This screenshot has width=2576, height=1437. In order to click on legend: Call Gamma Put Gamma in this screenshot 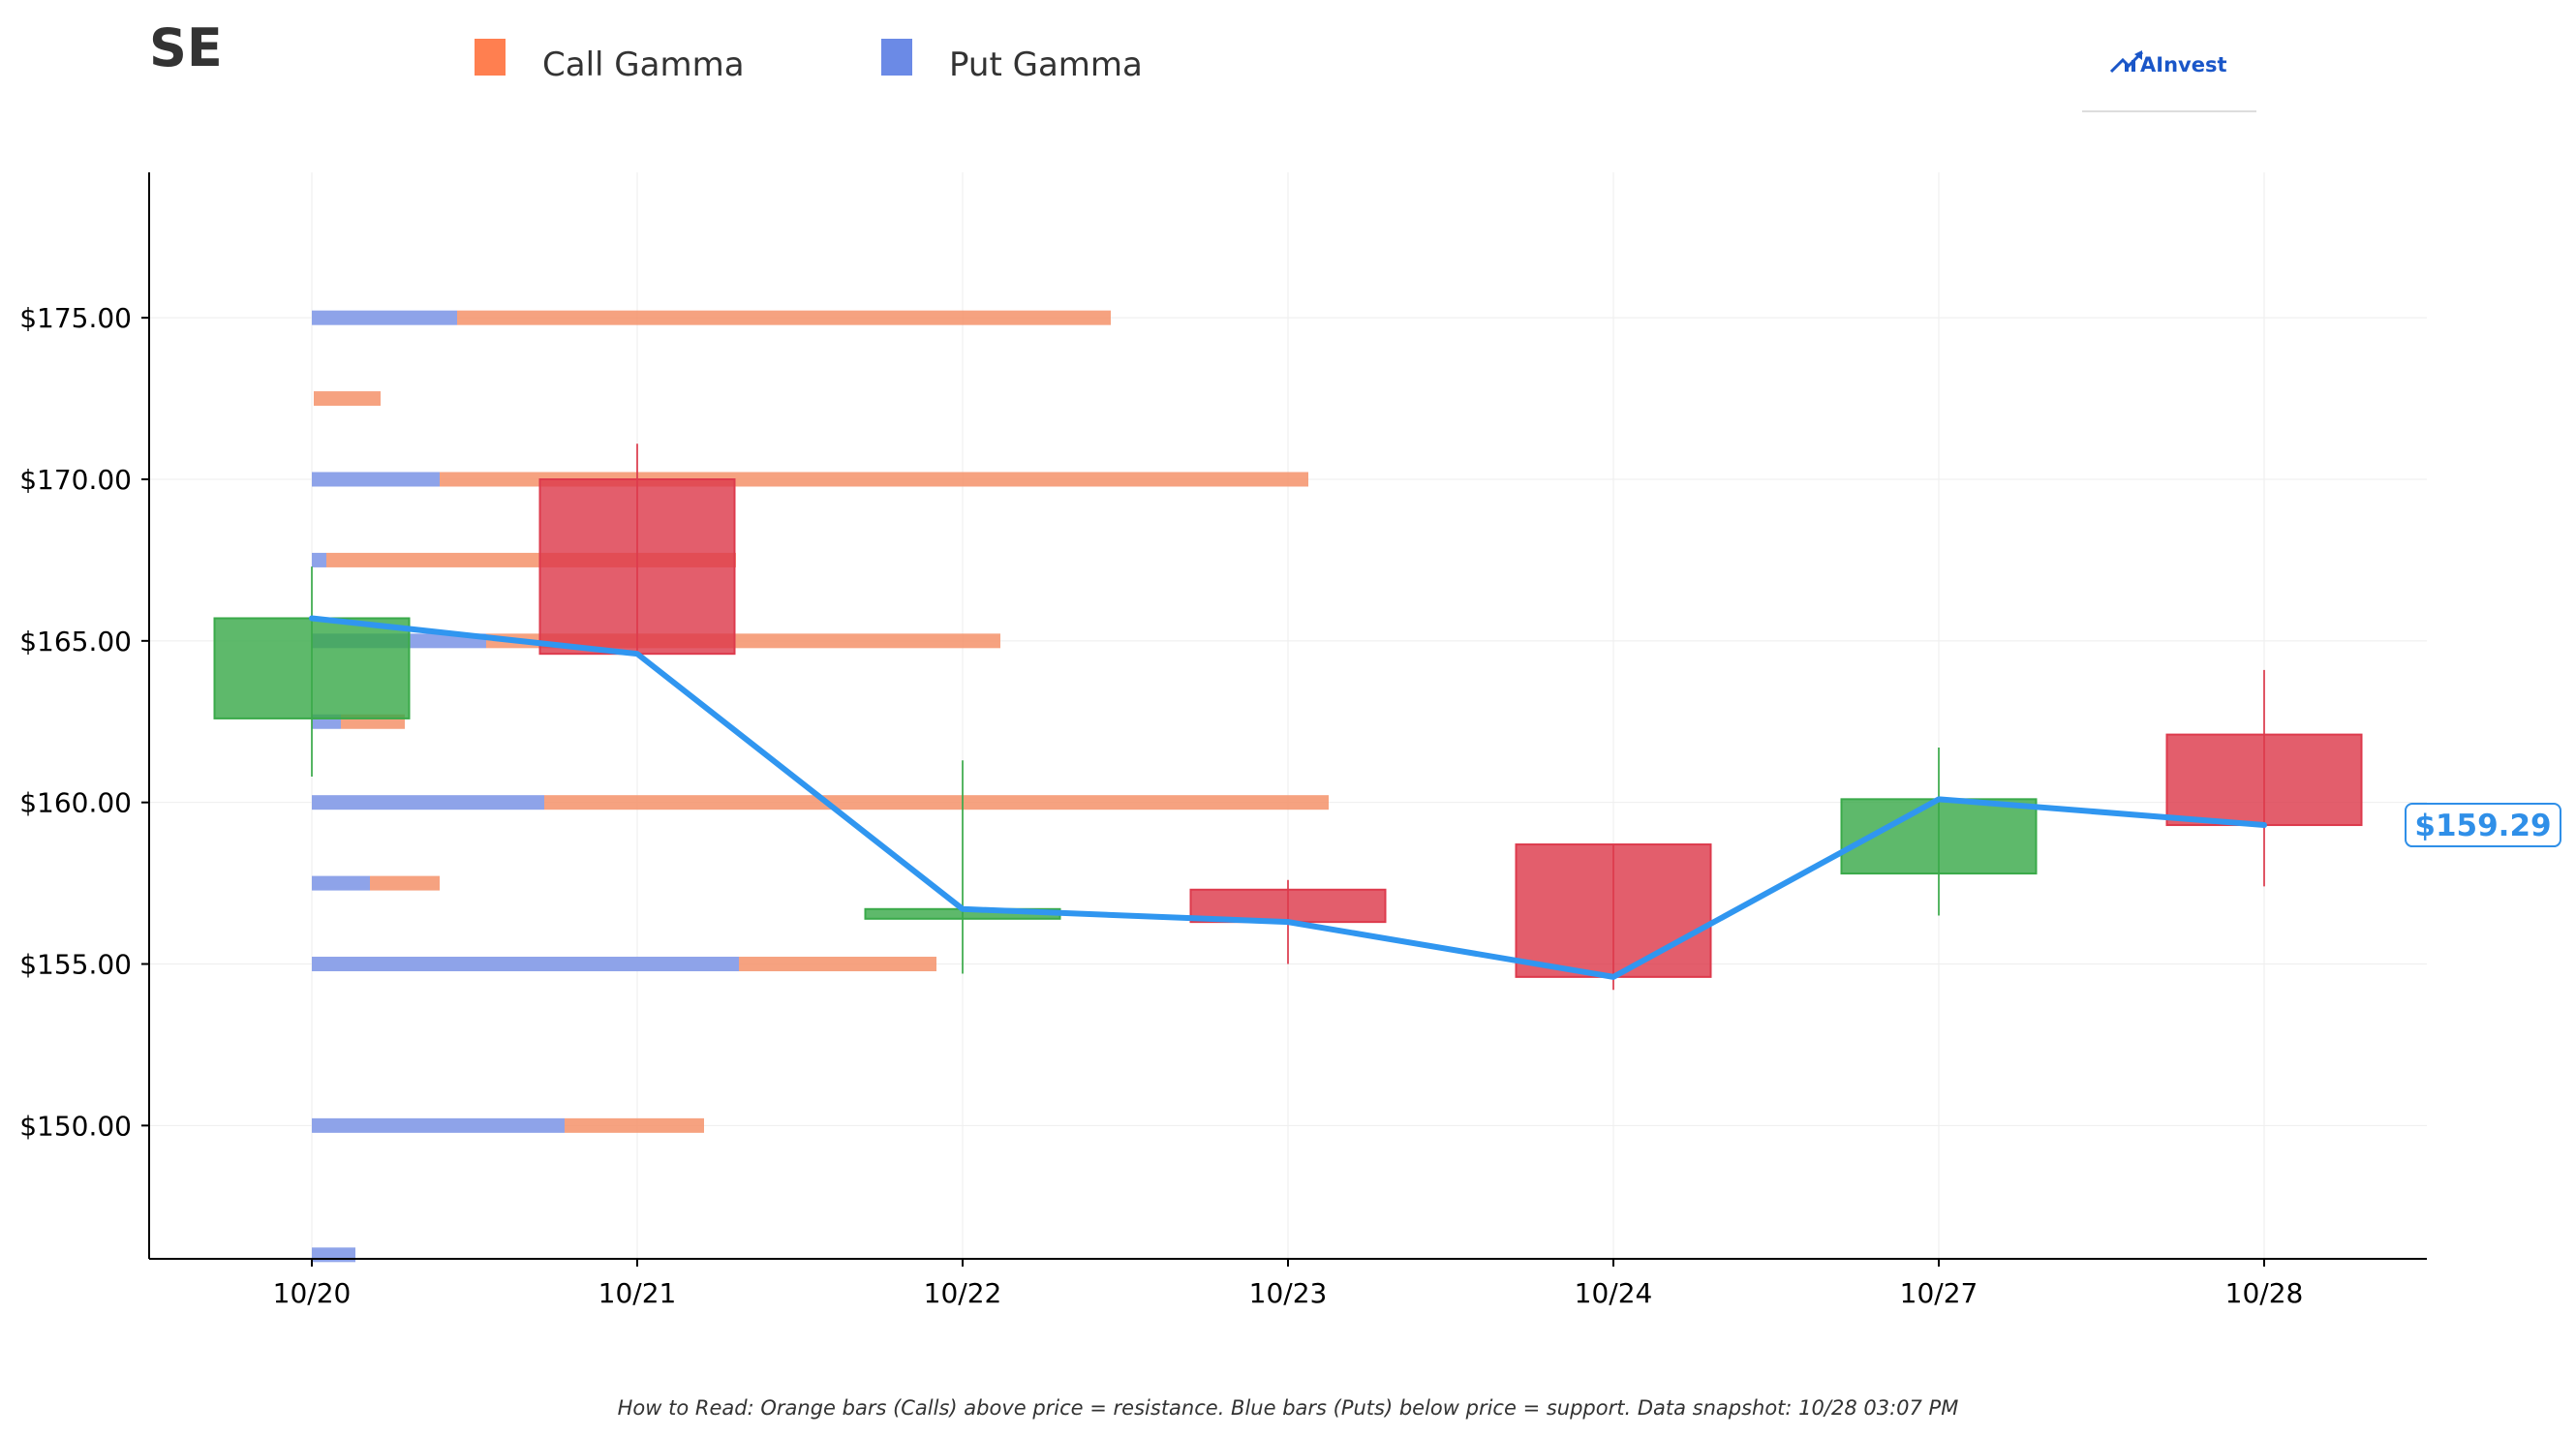, I will do `click(809, 62)`.